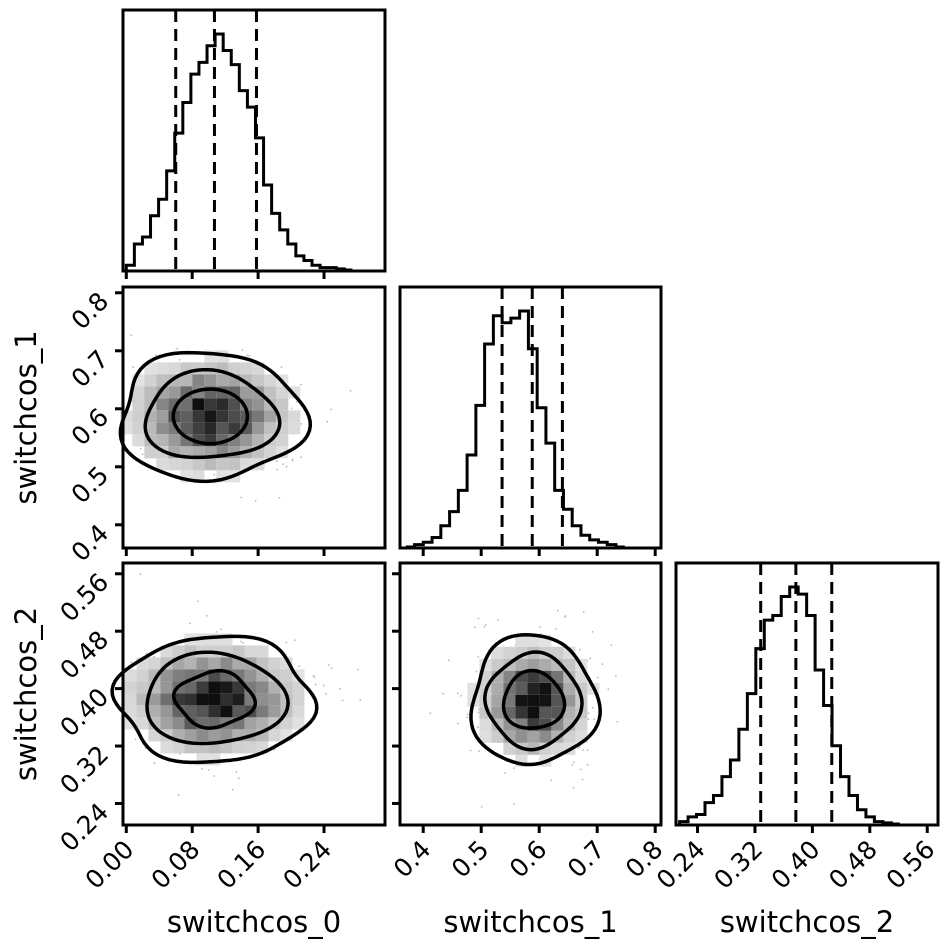  Describe the element at coordinates (853, 865) in the screenshot. I see `x-tick-label-switchcos_2-3: 0.48` at that location.